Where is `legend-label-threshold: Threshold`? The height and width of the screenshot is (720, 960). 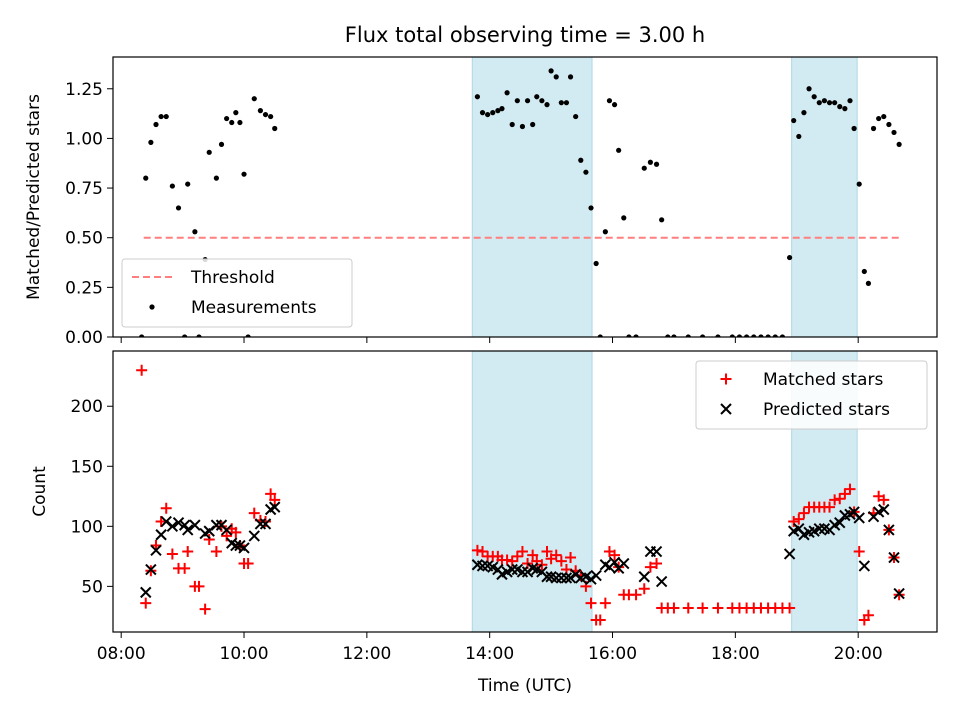
legend-label-threshold: Threshold is located at coordinates (232, 278).